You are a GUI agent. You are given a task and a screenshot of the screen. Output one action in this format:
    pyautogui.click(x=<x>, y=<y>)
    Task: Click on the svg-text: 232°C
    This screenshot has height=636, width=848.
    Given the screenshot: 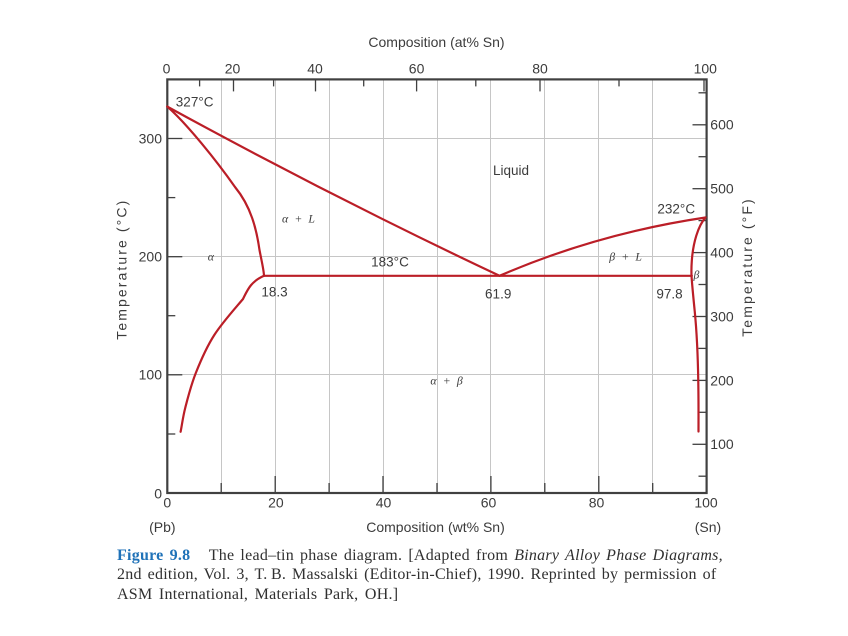 What is the action you would take?
    pyautogui.click(x=676, y=209)
    